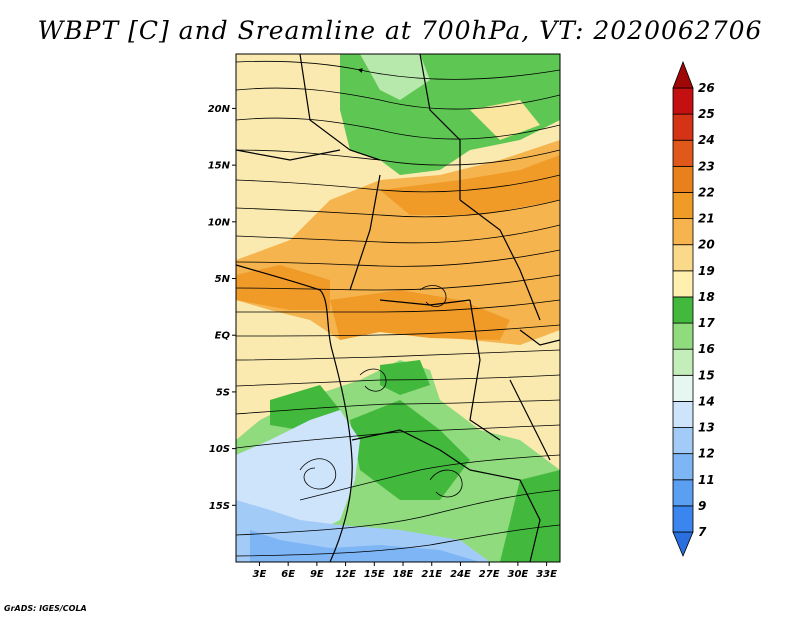 The height and width of the screenshot is (618, 800). What do you see at coordinates (518, 574) in the screenshot?
I see `lon-tick-label: 30E` at bounding box center [518, 574].